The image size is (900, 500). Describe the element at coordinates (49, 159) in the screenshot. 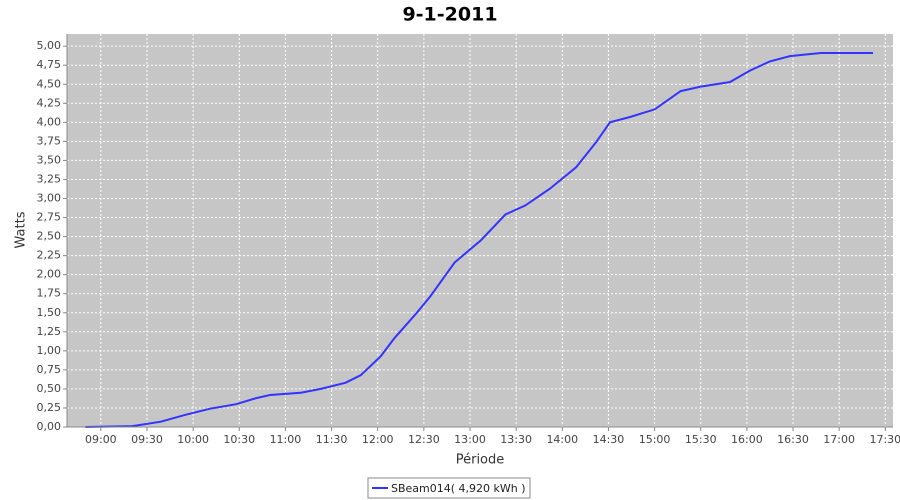

I see `y-tick-label: 3,50` at that location.